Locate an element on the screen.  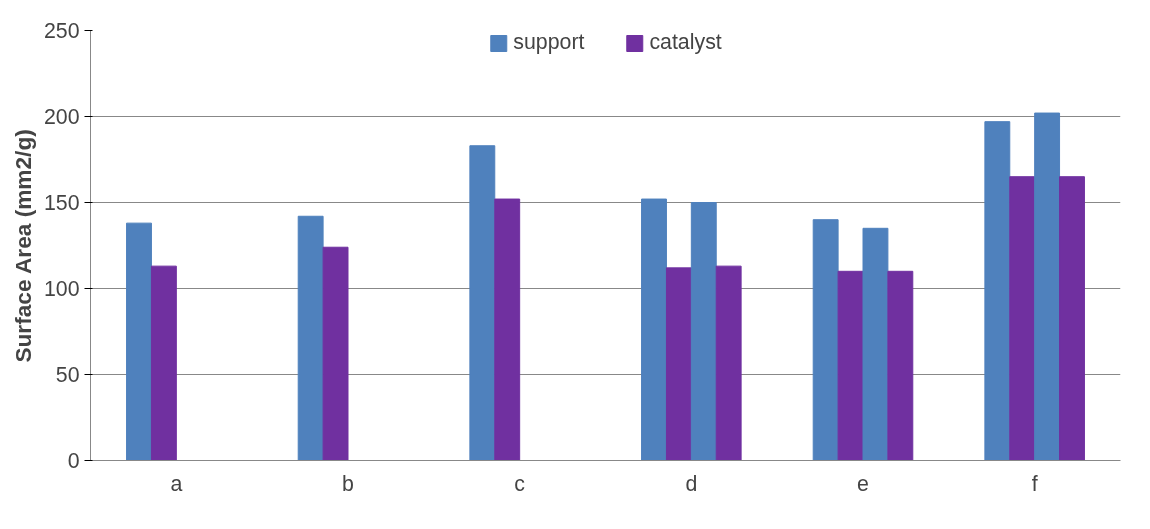
x-tick-label: c is located at coordinates (520, 483).